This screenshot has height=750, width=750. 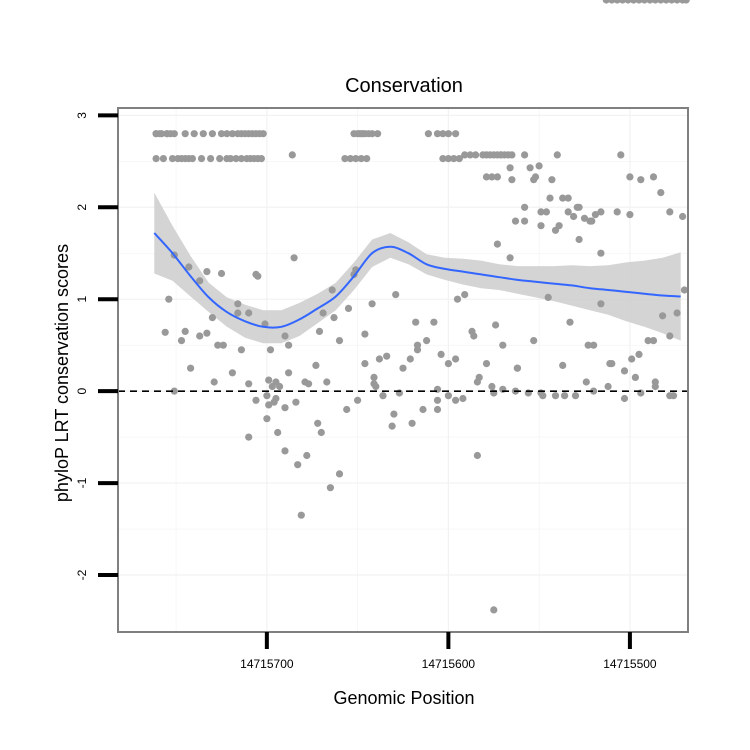 What do you see at coordinates (417, 280) in the screenshot?
I see `smooth-trend-line` at bounding box center [417, 280].